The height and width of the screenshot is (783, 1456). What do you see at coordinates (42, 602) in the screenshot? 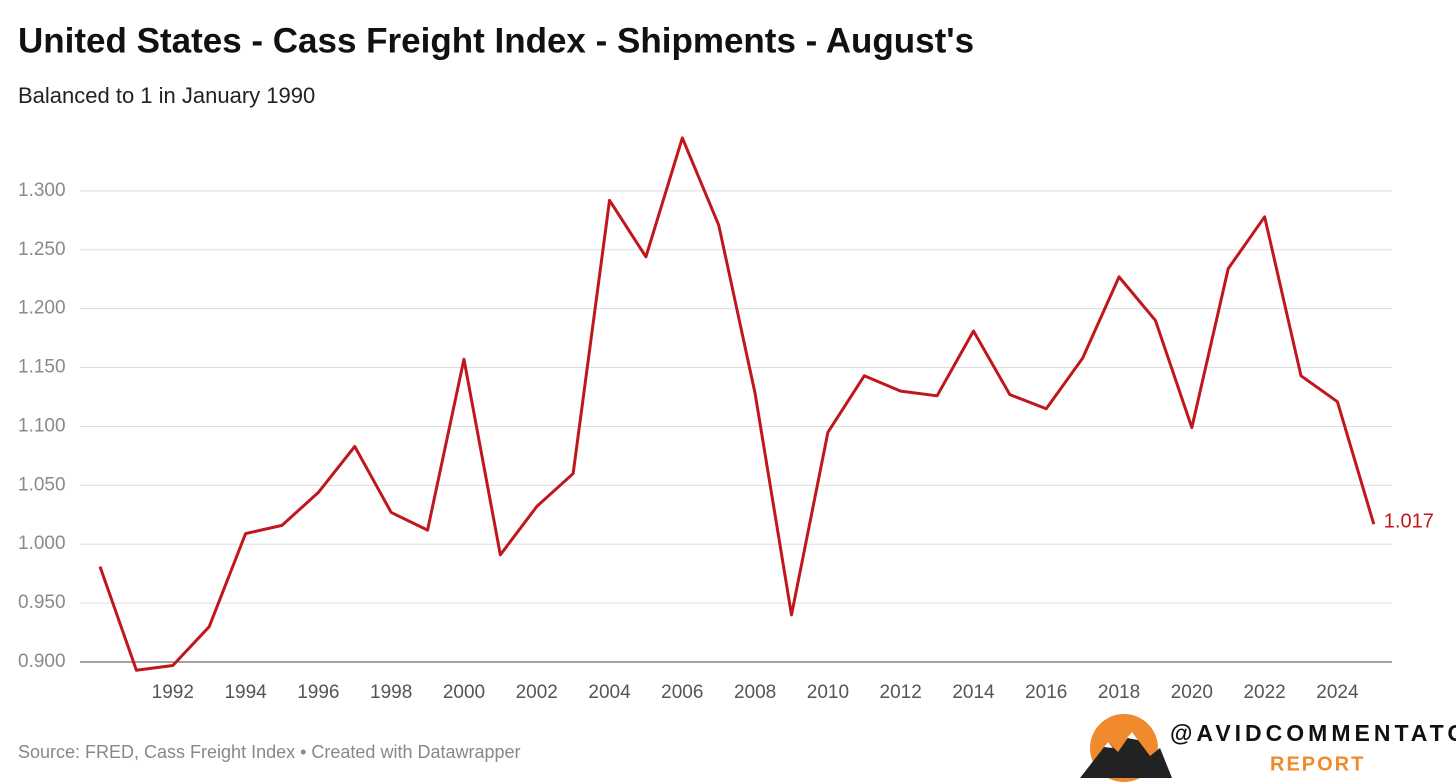
I see `y-tick-label: 0.950` at bounding box center [42, 602].